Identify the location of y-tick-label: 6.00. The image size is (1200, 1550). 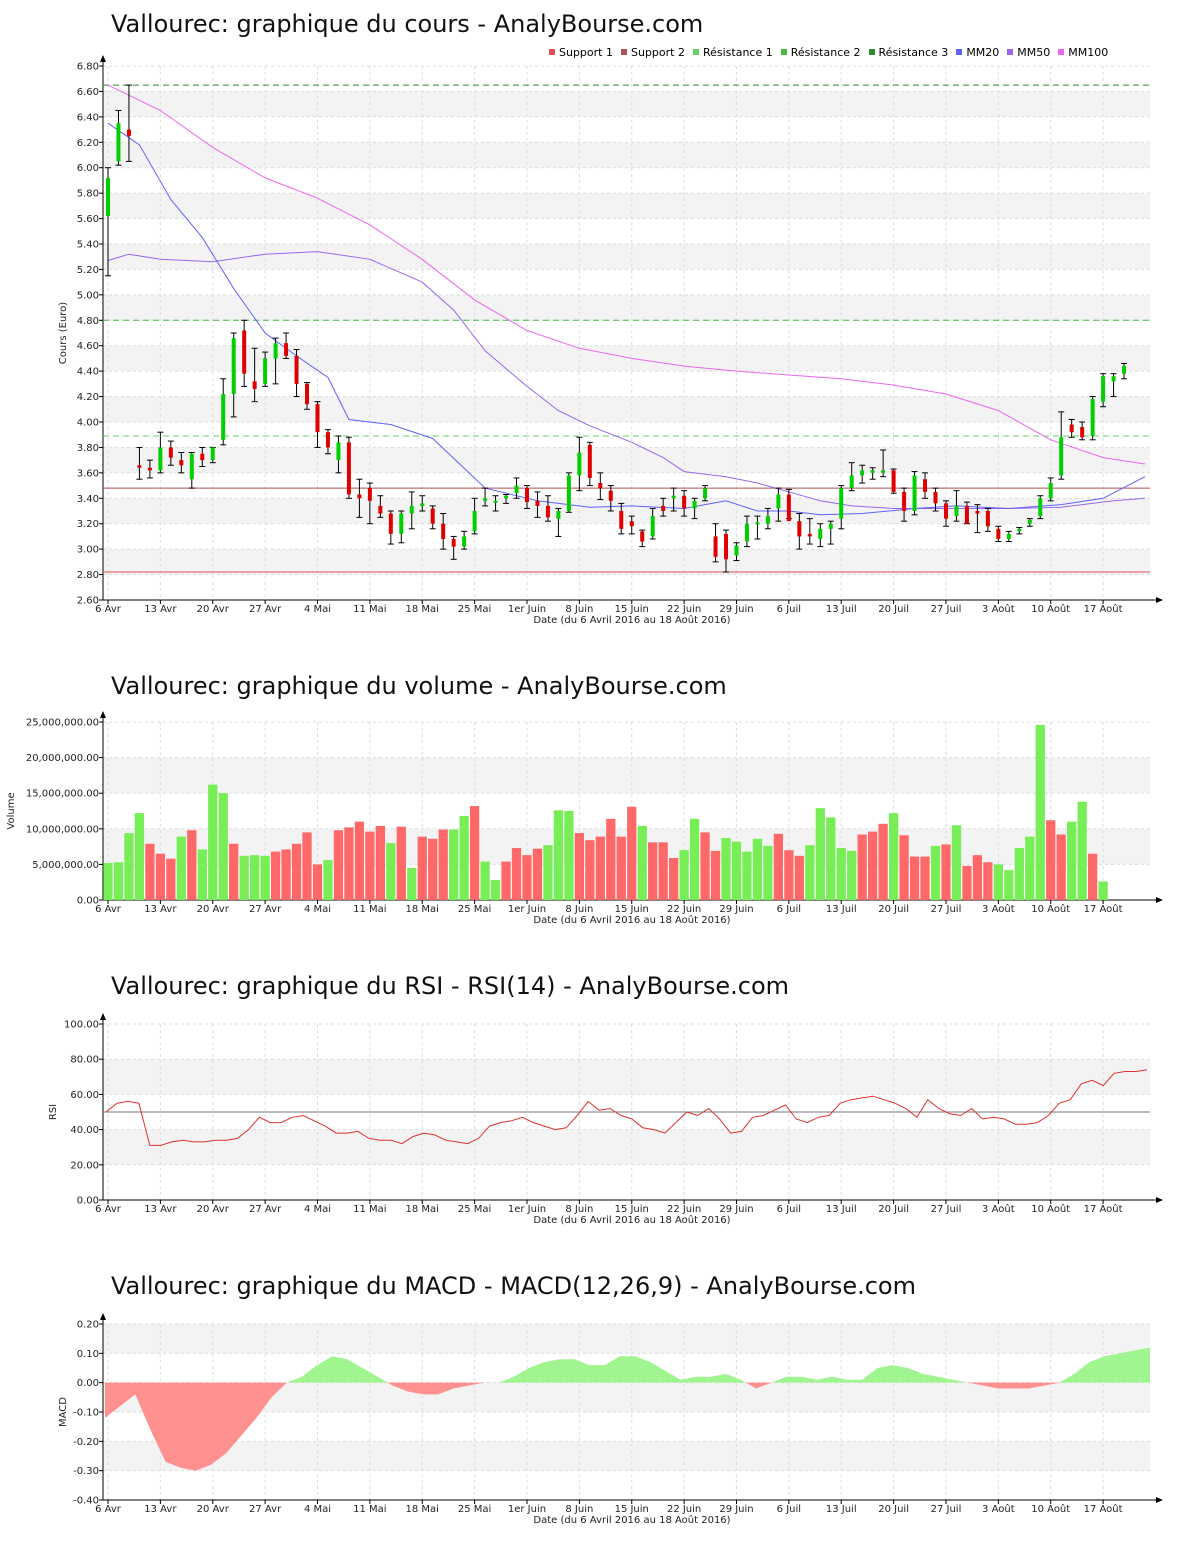
(88, 168).